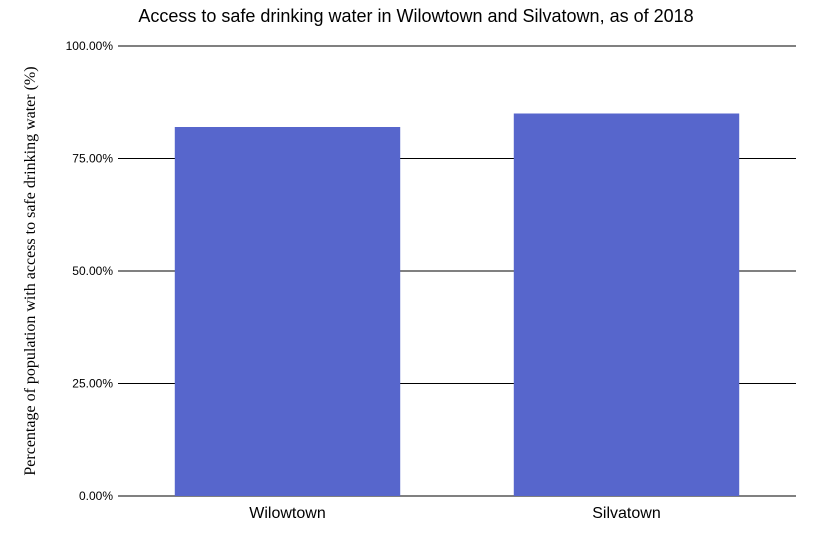  I want to click on y-tick-label: 50.00%, so click(92, 271).